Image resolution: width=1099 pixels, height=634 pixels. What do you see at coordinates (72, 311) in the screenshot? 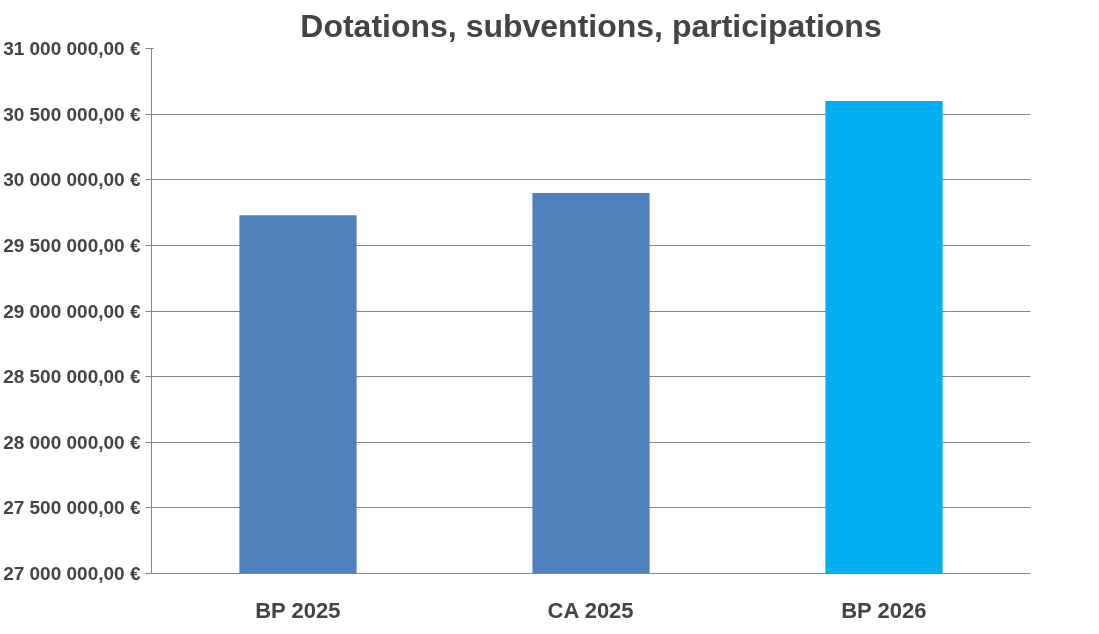
I see `y-tick-label: 29 000 000,00 €` at bounding box center [72, 311].